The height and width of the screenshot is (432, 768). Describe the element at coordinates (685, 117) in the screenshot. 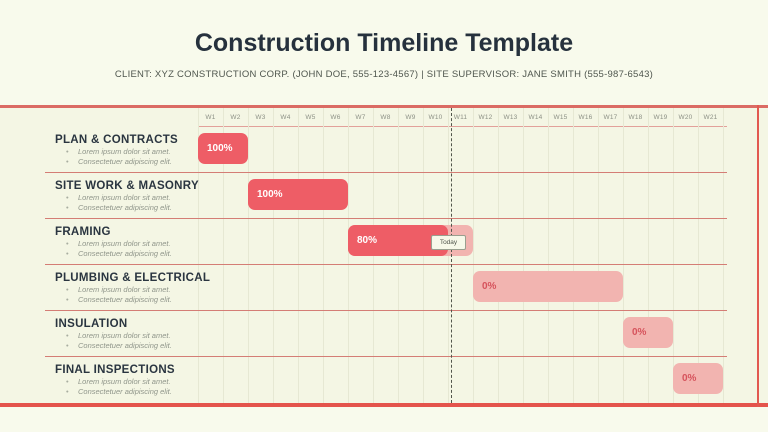

I see `week-label: W20` at that location.